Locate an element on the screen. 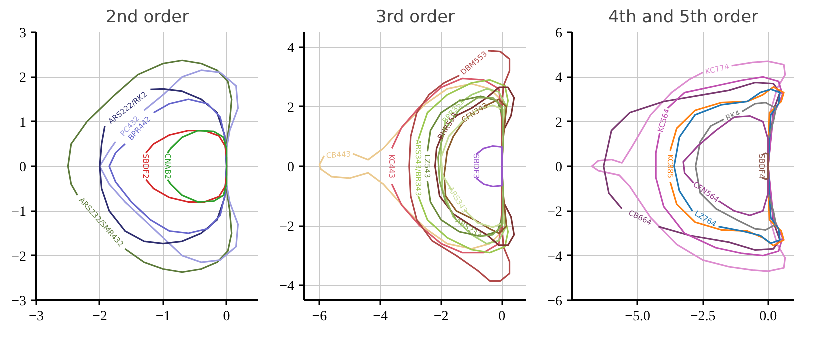 The width and height of the screenshot is (830, 346). x-tick-label: −1 is located at coordinates (163, 317).